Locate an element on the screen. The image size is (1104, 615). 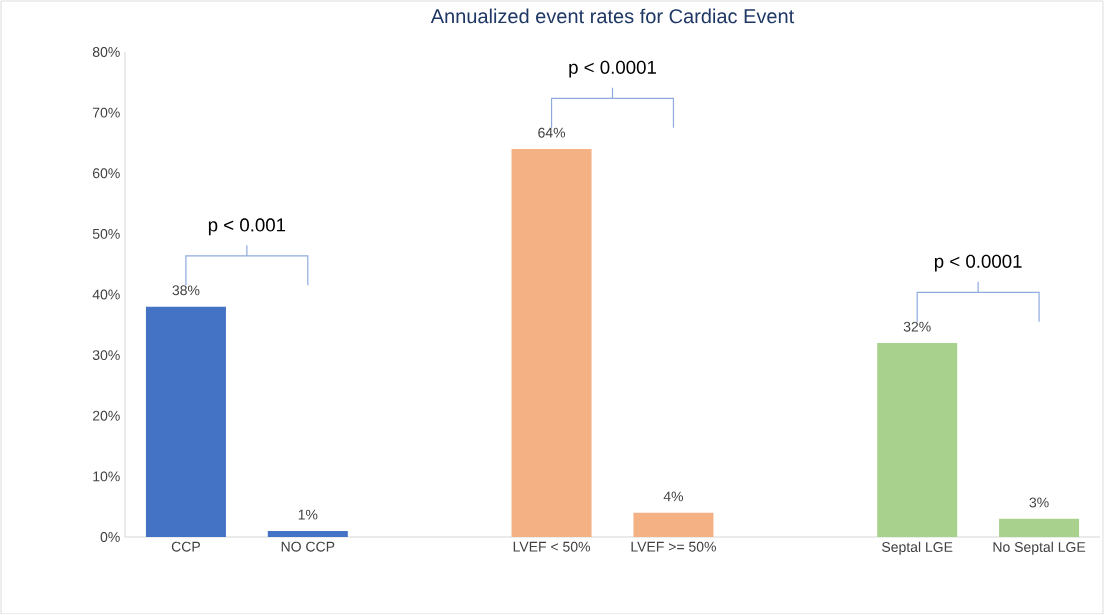
x-tick-label: Septal LGE is located at coordinates (917, 548).